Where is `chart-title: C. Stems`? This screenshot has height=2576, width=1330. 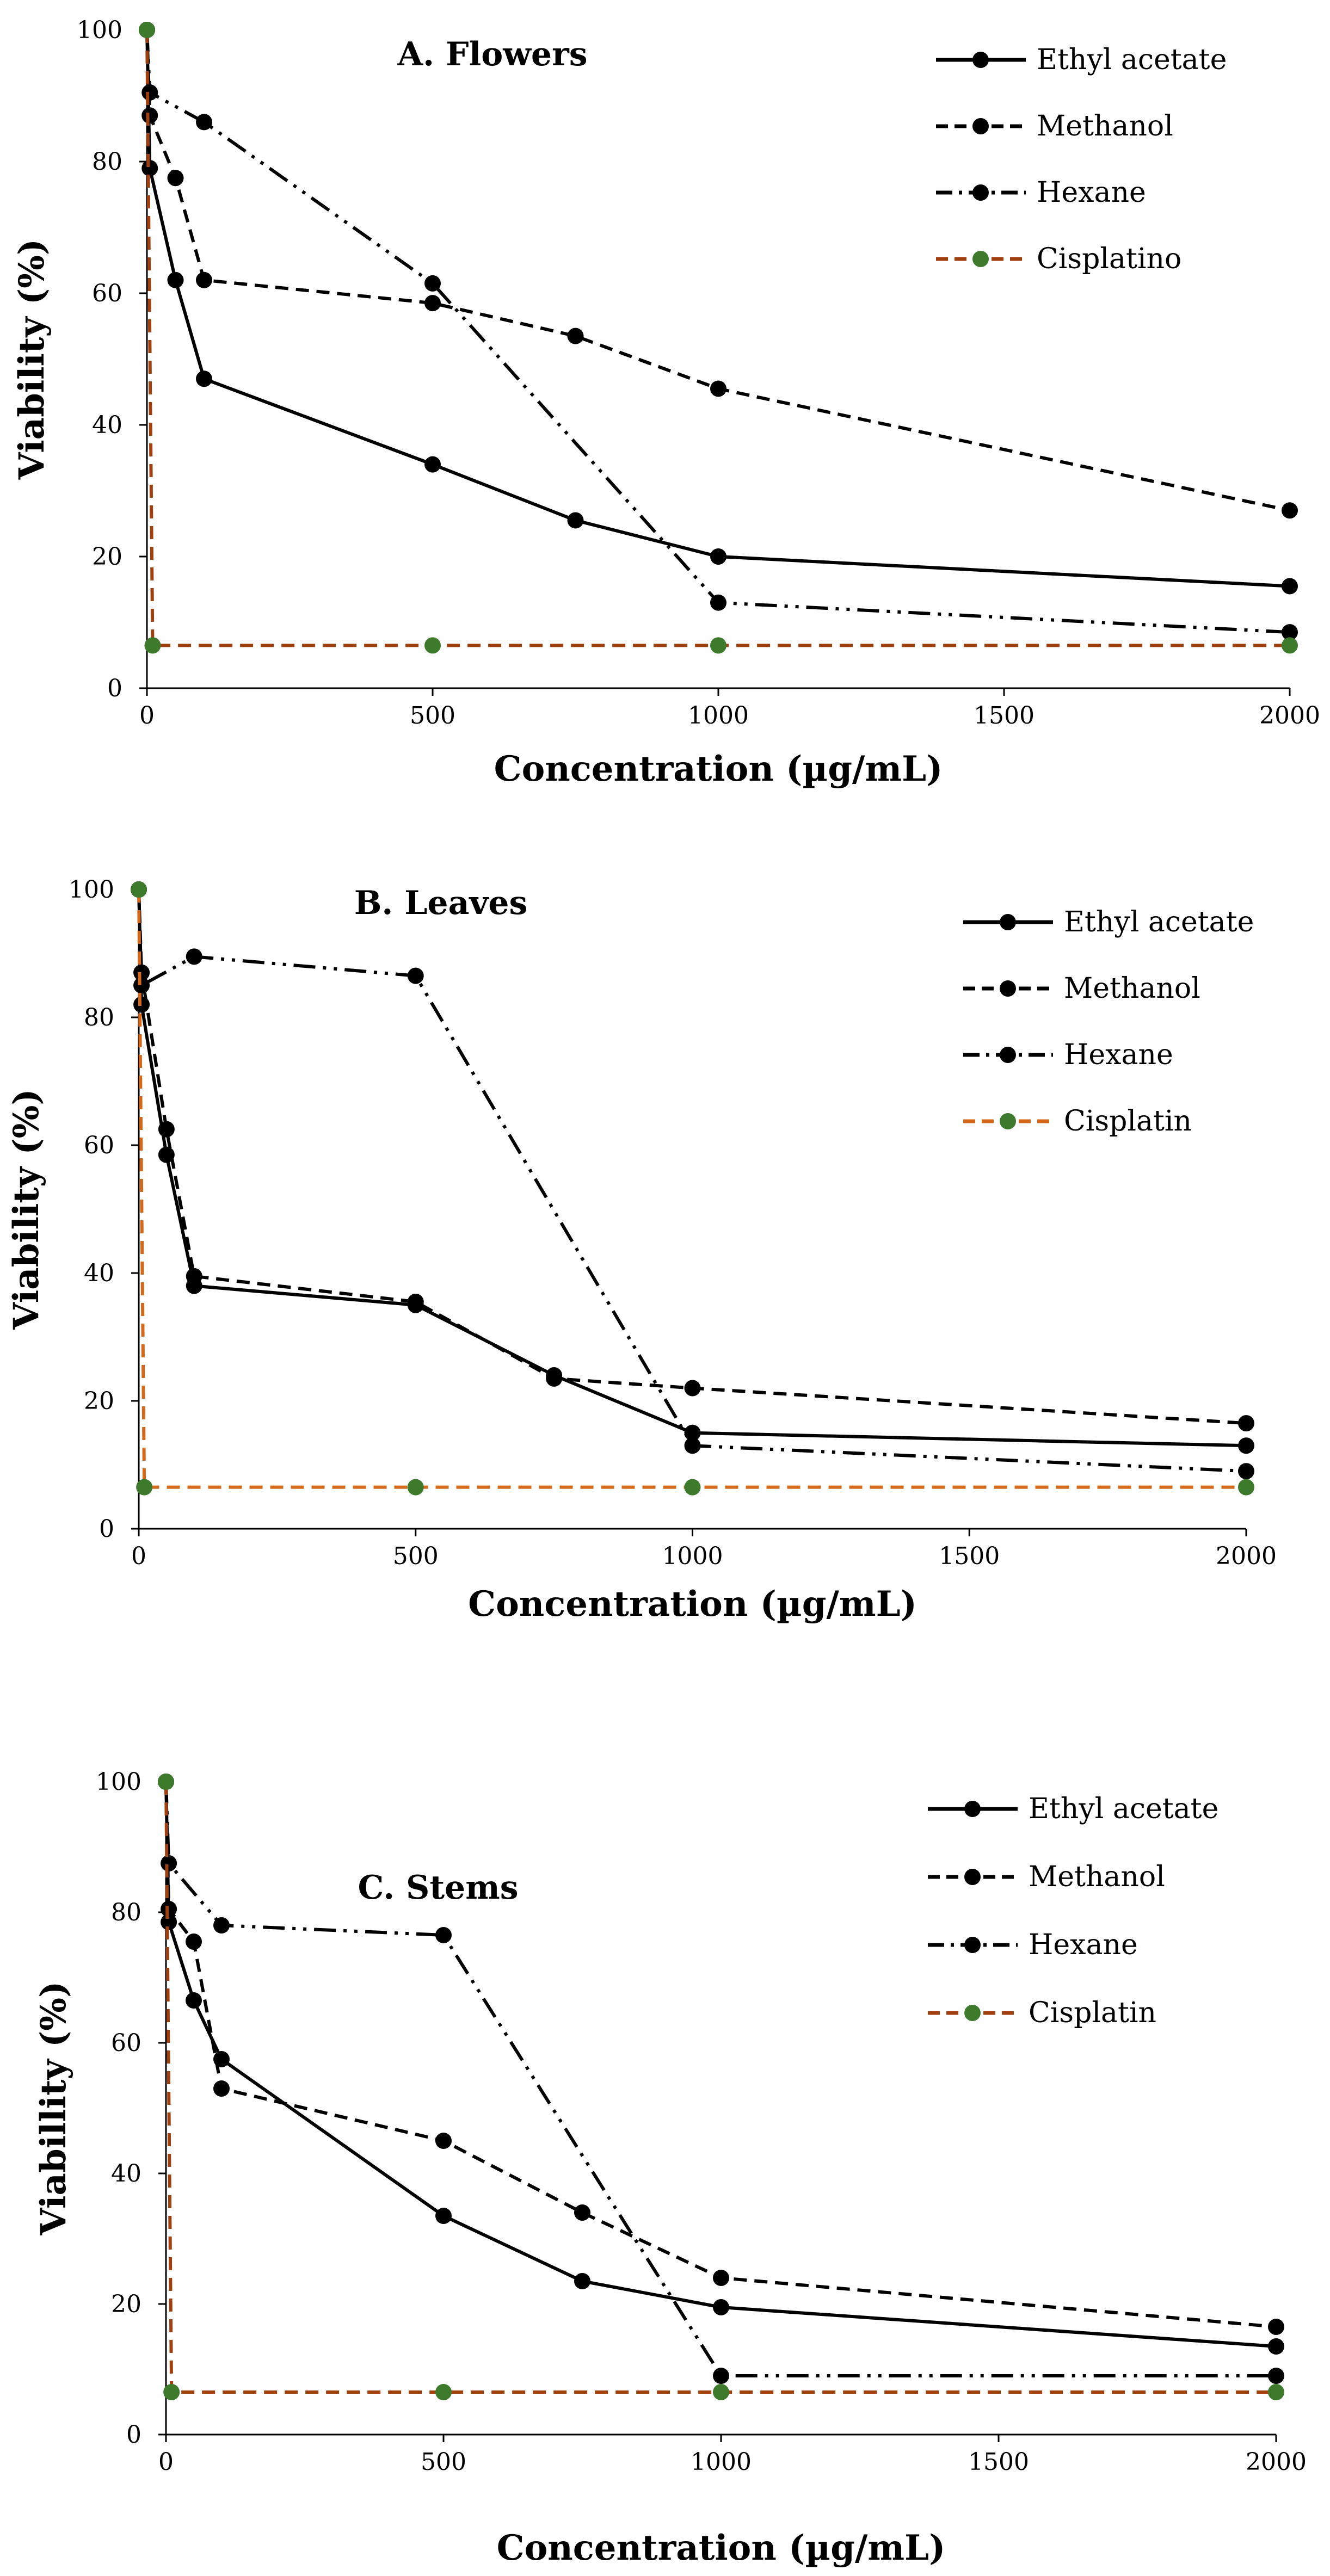 chart-title: C. Stems is located at coordinates (439, 1888).